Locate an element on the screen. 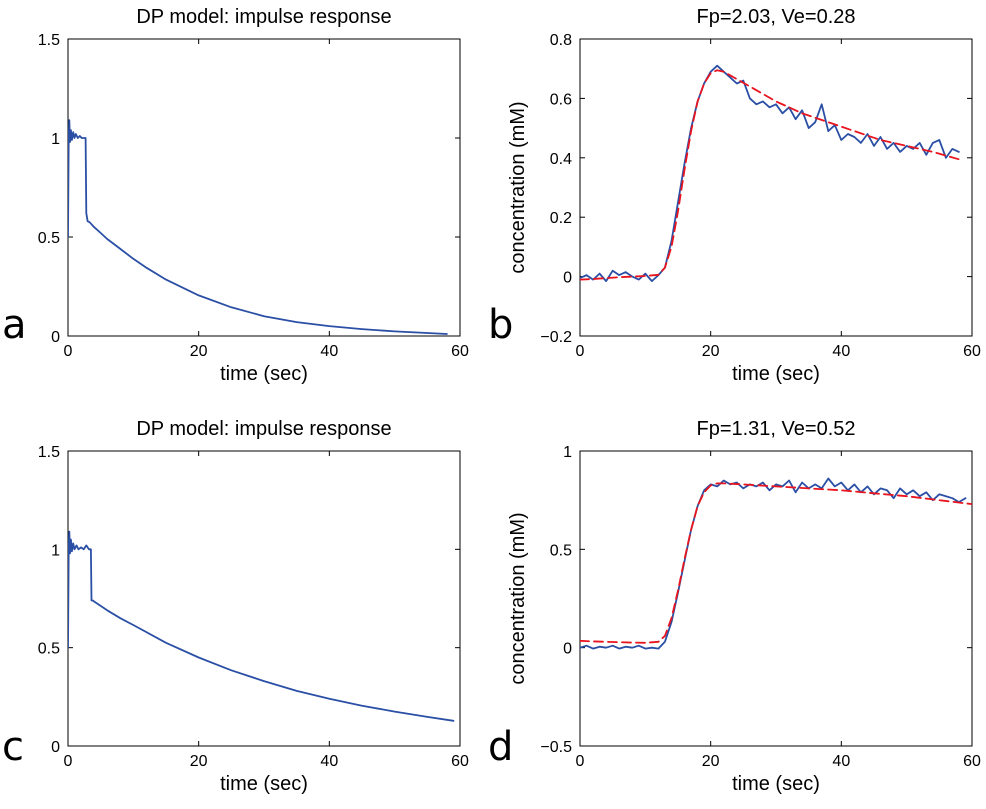 Image resolution: width=986 pixels, height=809 pixels. panel-letter-a: a is located at coordinates (14, 325).